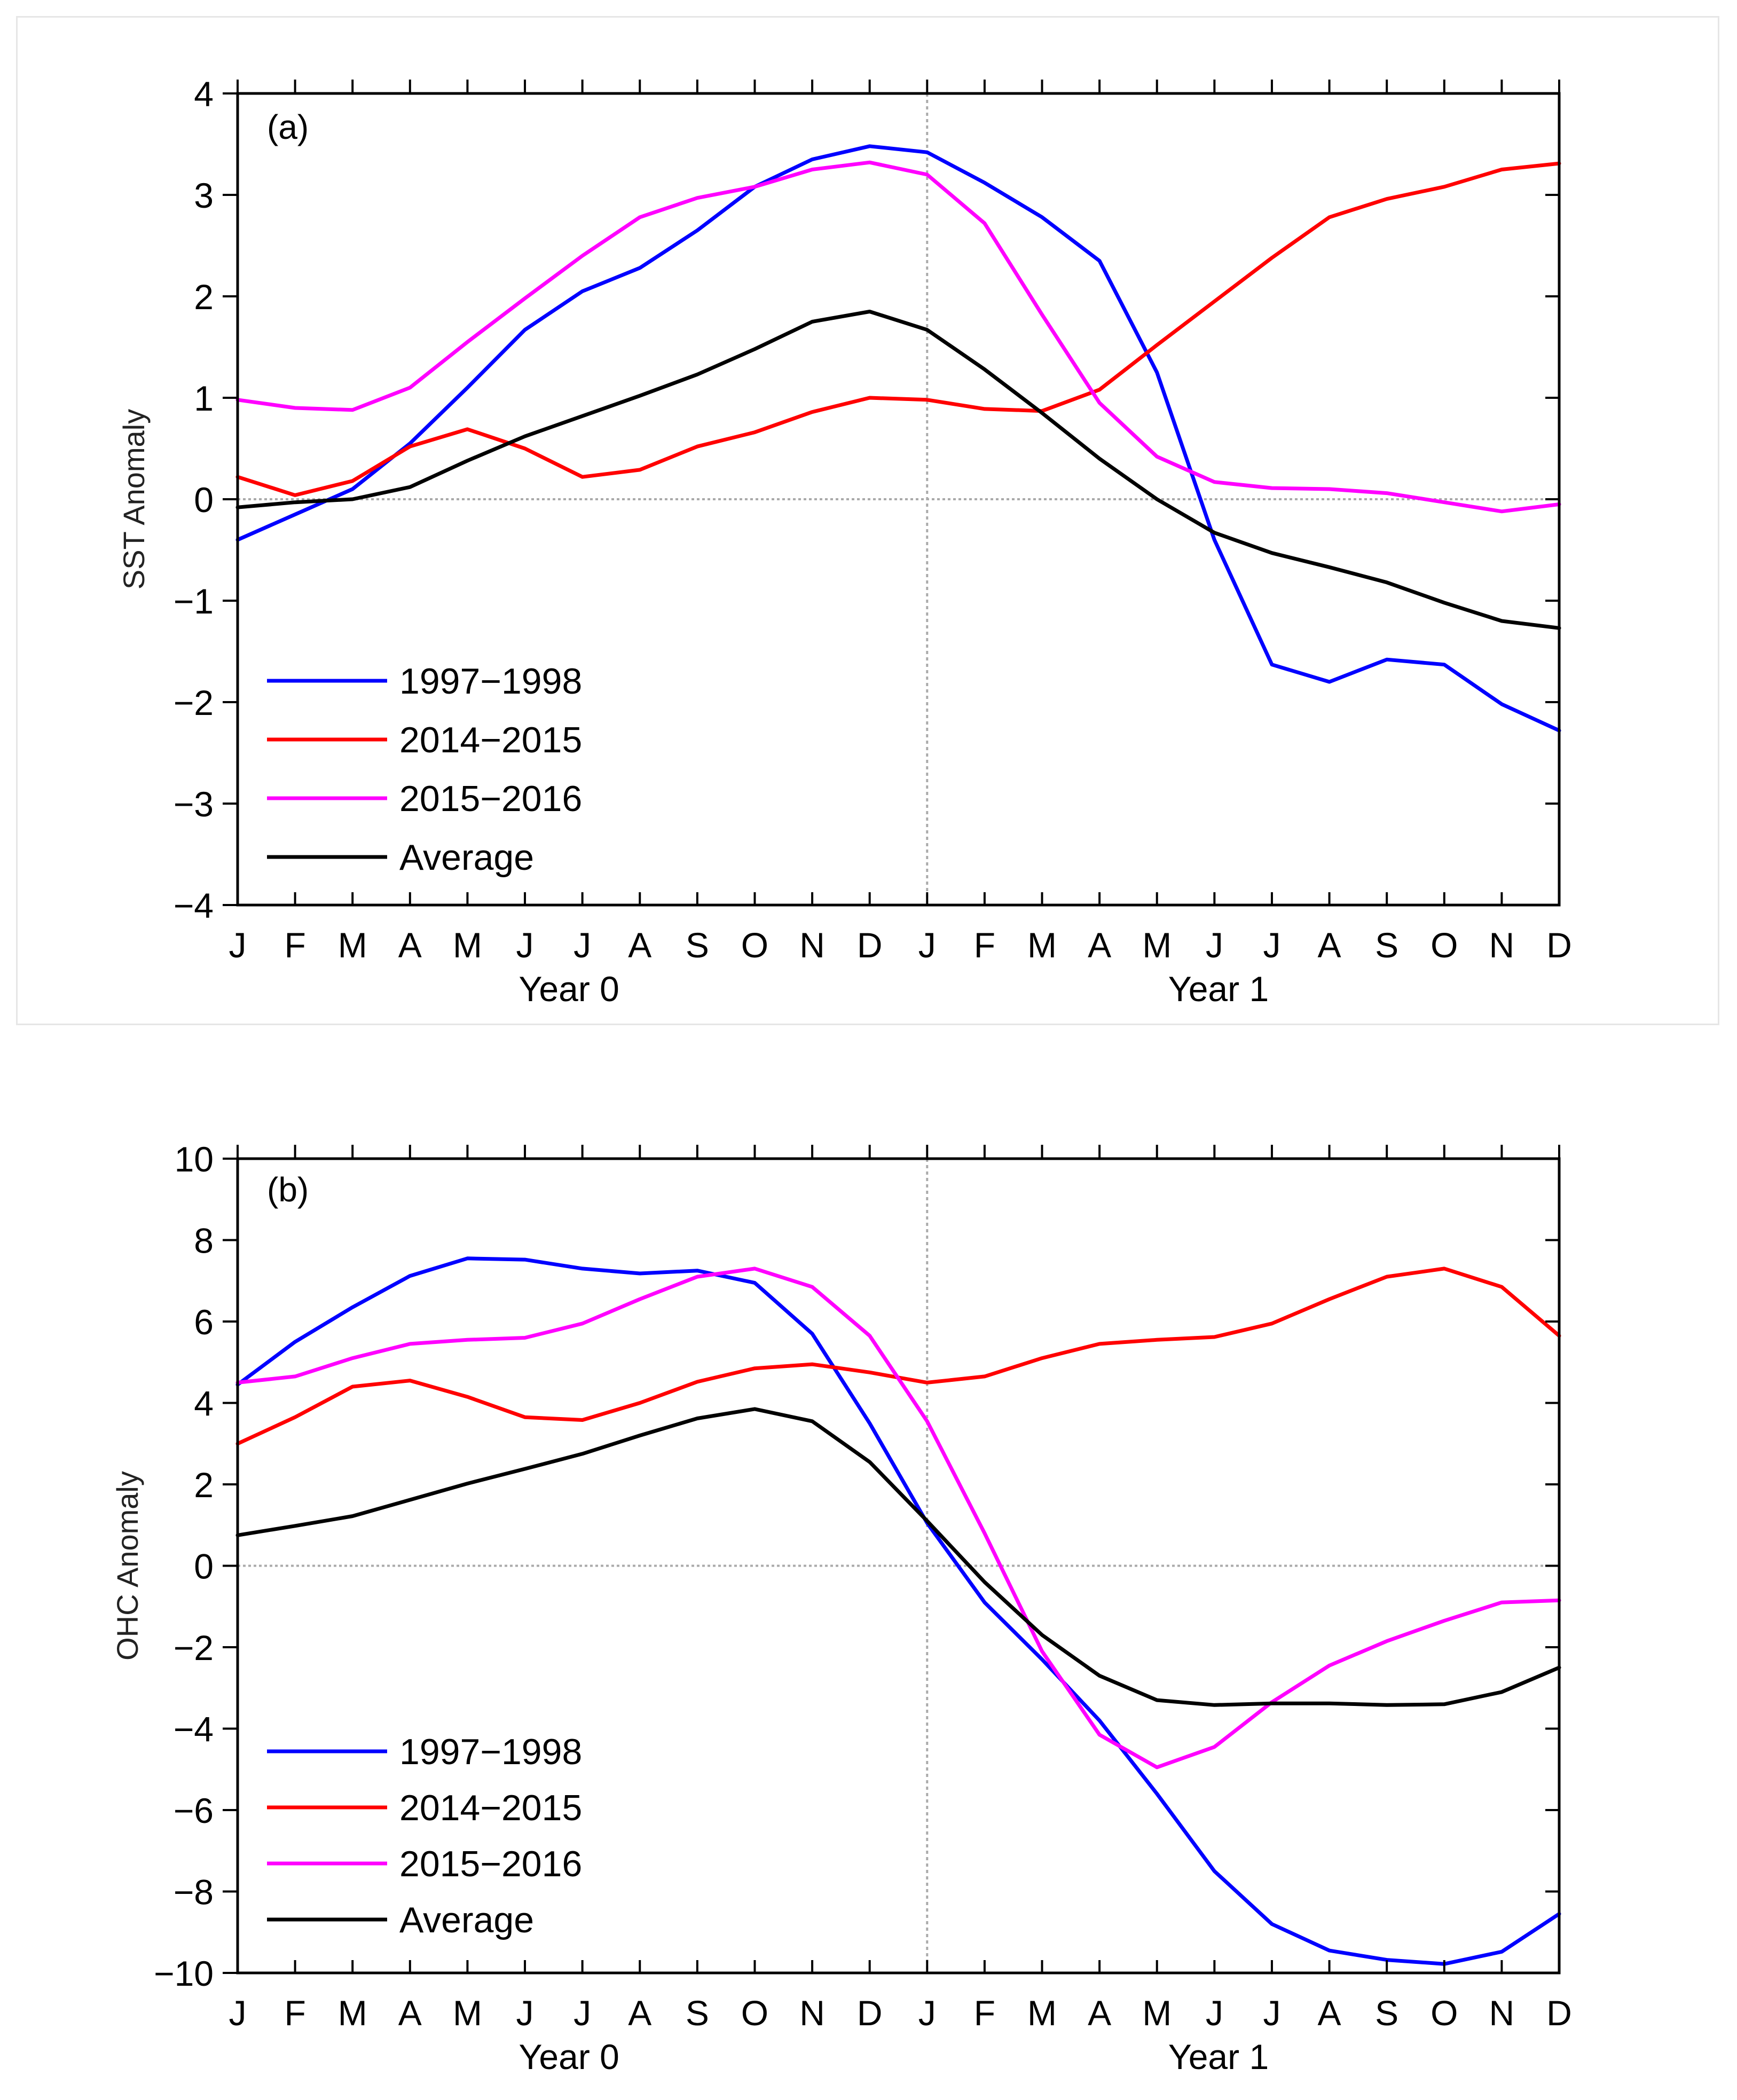 The width and height of the screenshot is (1737, 2100). I want to click on y-tick-label: −1, so click(194, 601).